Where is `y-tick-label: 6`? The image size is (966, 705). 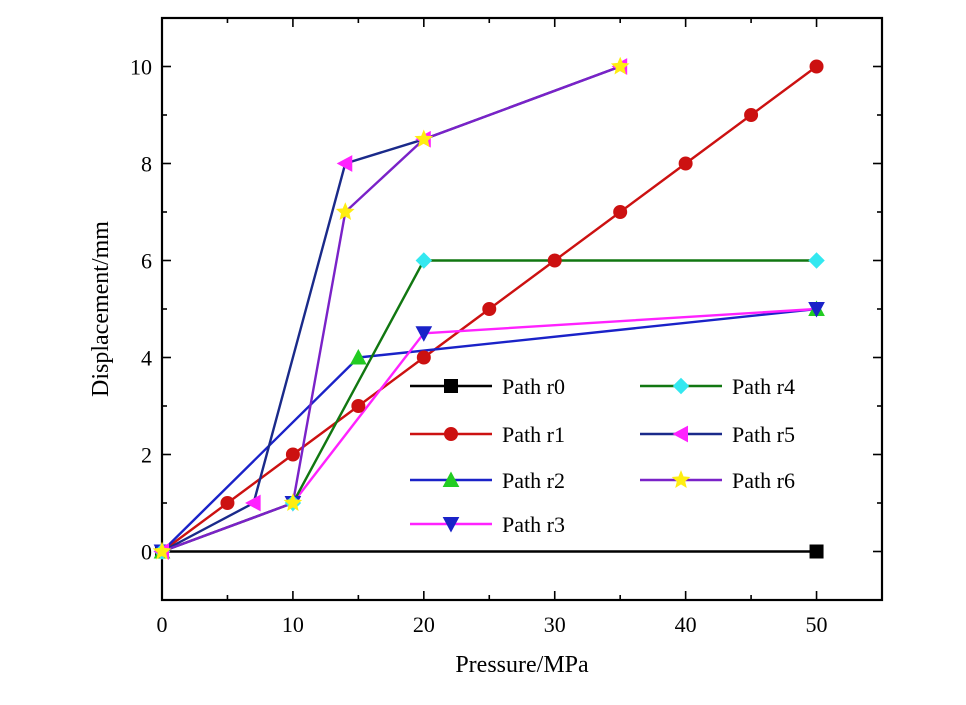
y-tick-label: 6 is located at coordinates (146, 261).